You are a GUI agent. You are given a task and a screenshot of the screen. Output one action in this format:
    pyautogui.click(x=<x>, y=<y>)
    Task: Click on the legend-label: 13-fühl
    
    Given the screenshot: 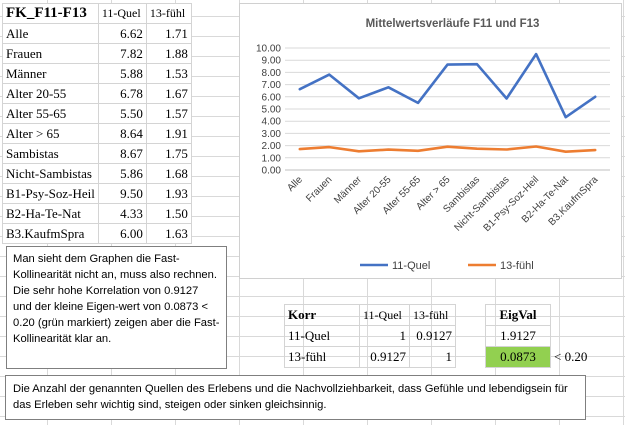 What is the action you would take?
    pyautogui.click(x=517, y=266)
    